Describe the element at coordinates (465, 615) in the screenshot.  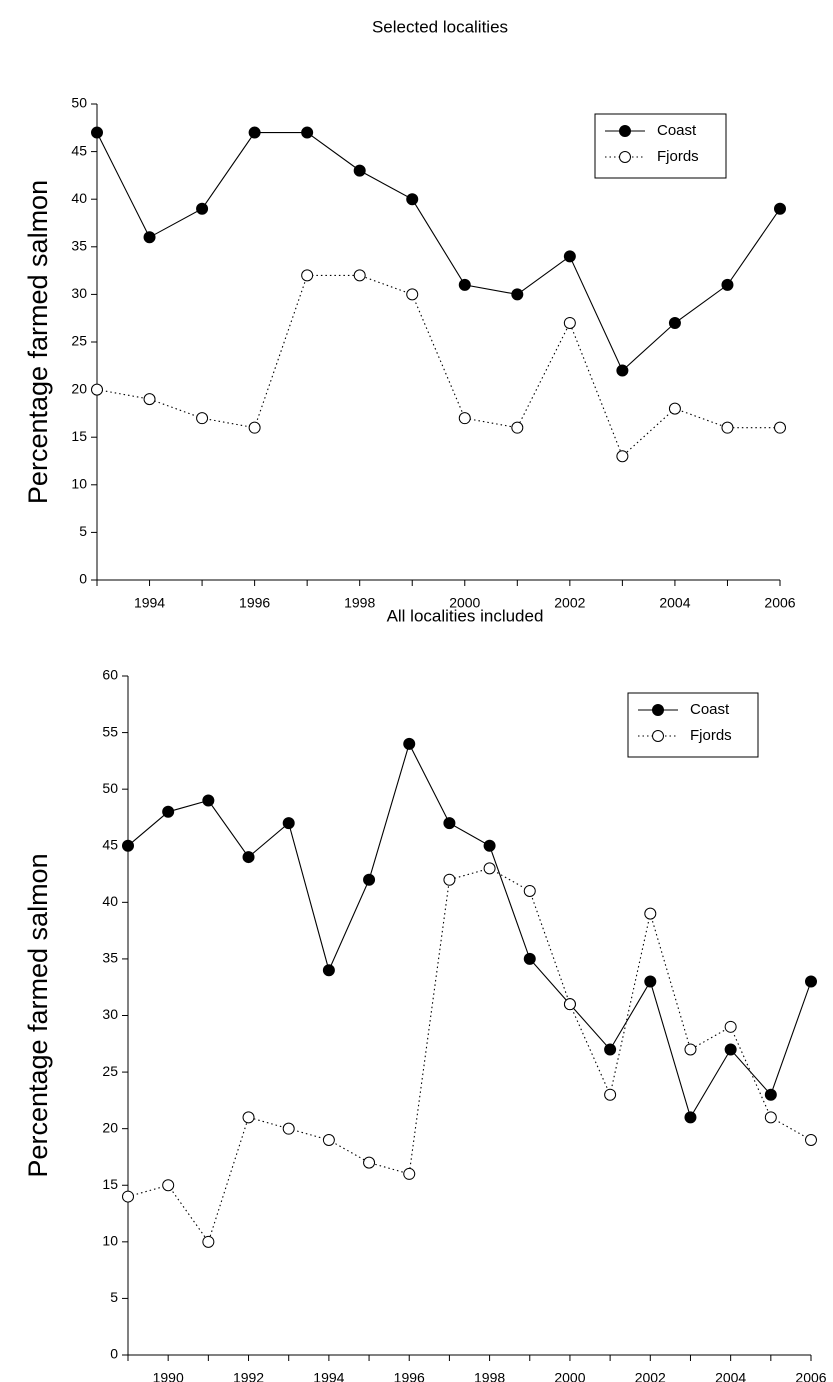
I see `chart-title: All localities included` at that location.